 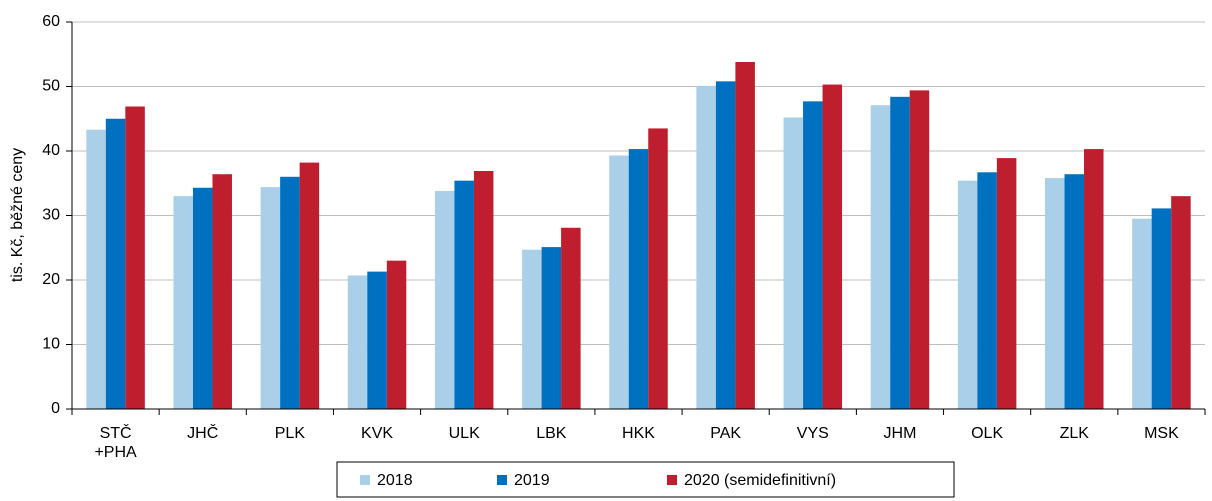 I want to click on y-tick-label: 40, so click(x=51, y=150).